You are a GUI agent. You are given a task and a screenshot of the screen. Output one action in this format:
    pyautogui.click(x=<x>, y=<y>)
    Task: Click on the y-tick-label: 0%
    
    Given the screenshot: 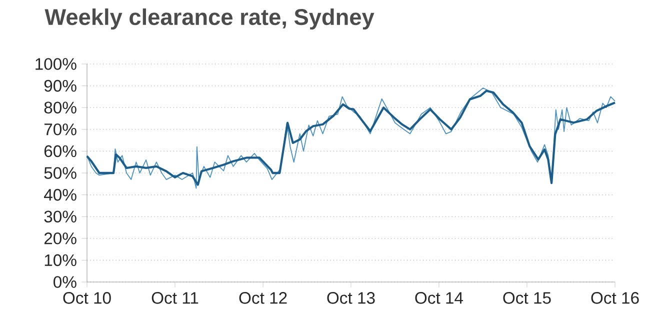 What is the action you would take?
    pyautogui.click(x=65, y=282)
    